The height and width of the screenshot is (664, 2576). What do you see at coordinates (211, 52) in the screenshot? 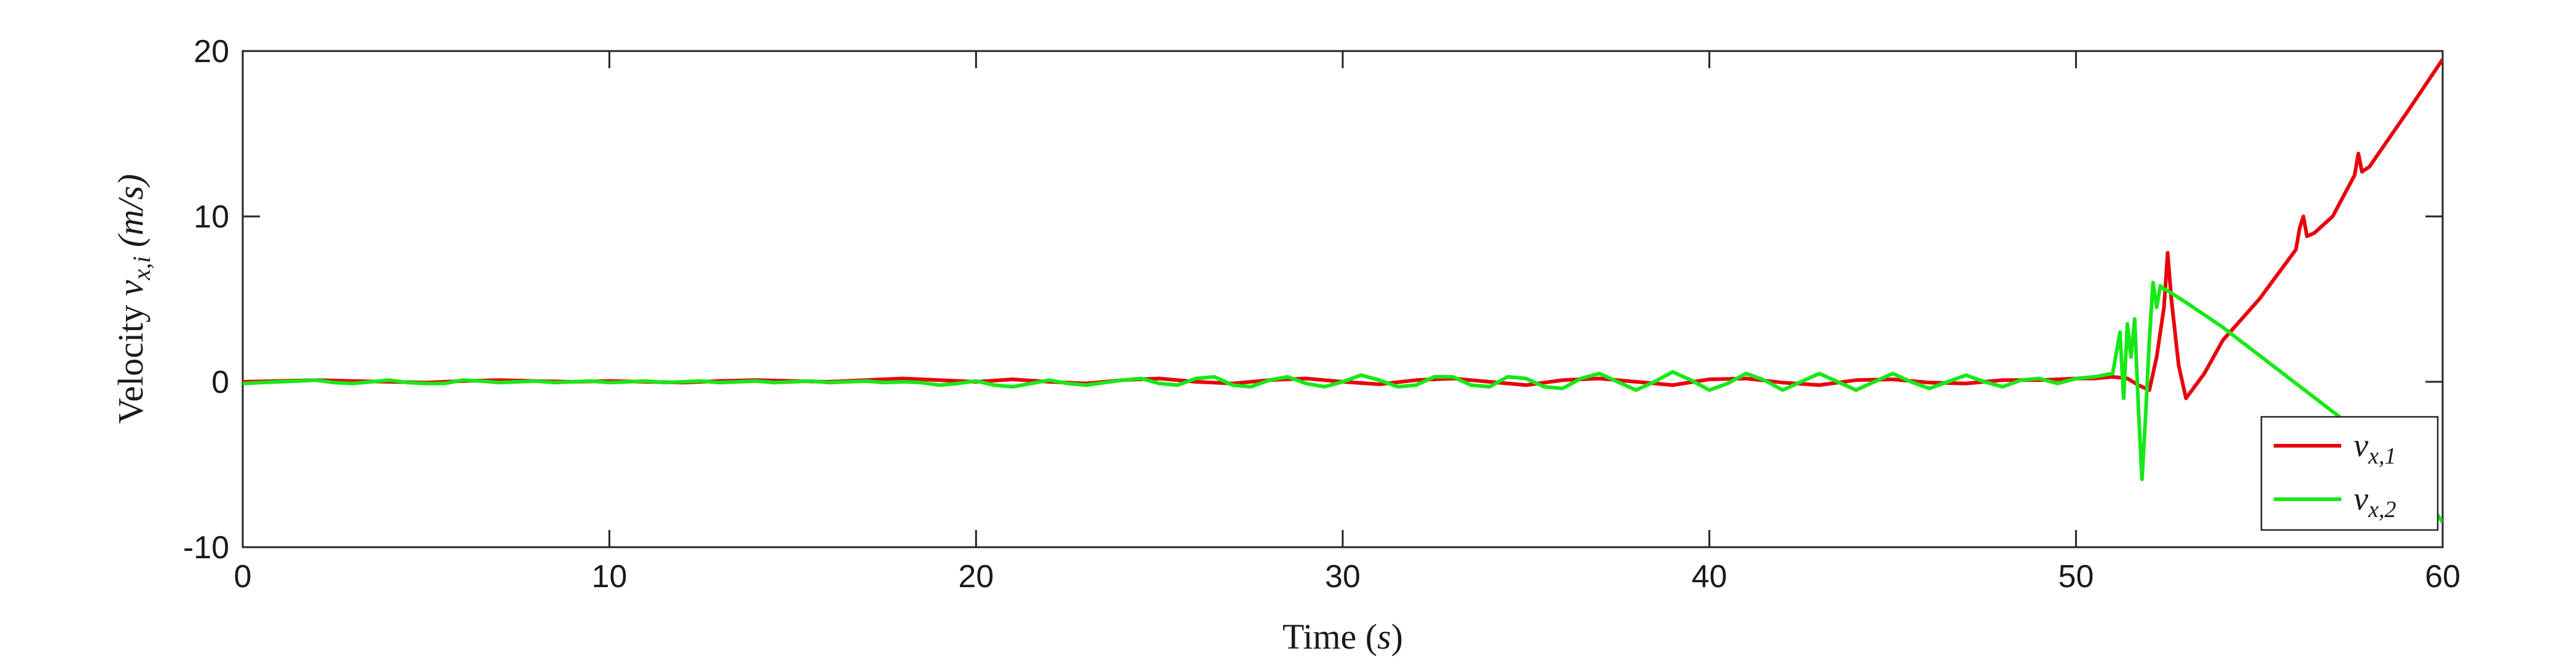
I see `y-tick-label: 20` at bounding box center [211, 52].